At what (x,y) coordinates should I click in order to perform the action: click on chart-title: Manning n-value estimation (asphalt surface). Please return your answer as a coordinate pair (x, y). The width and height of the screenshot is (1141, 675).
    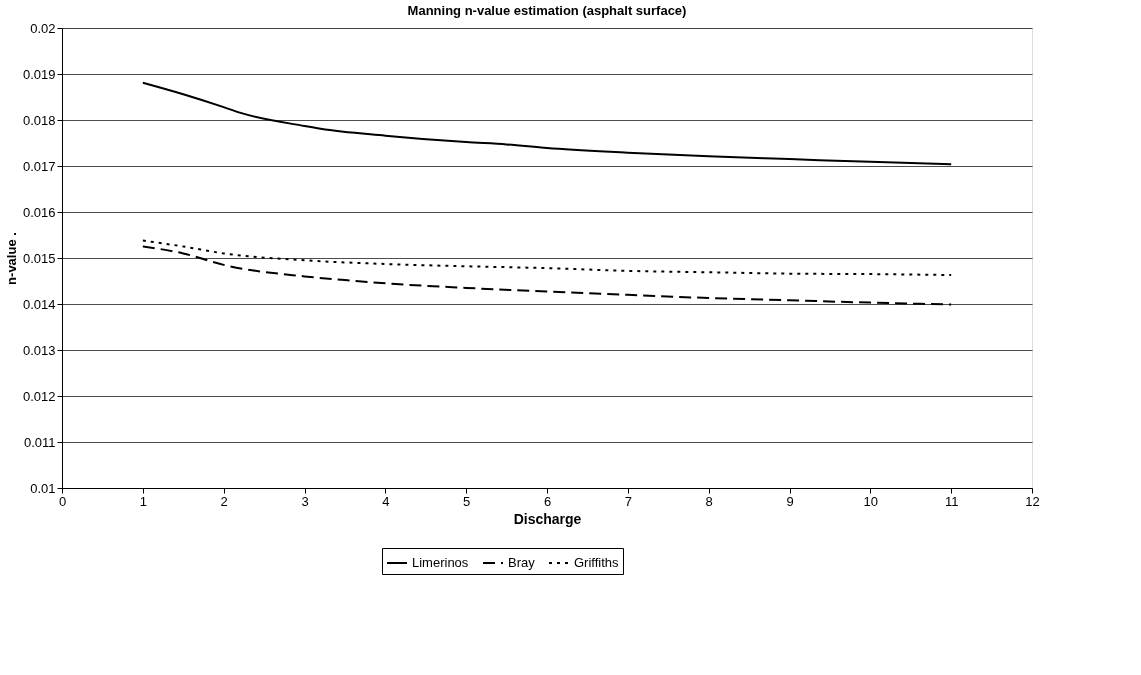
    Looking at the image, I should click on (547, 10).